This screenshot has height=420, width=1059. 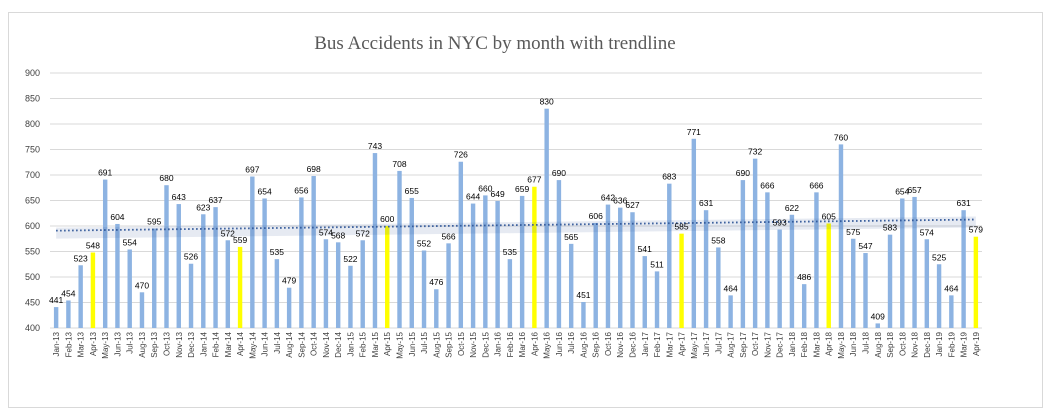 I want to click on data-label: 464, so click(x=951, y=288).